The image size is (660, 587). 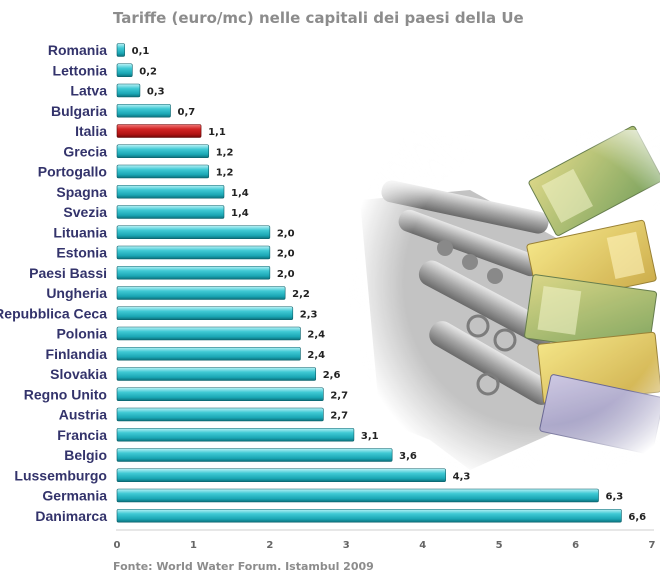 What do you see at coordinates (143, 110) in the screenshot?
I see `bar-bulgaria` at bounding box center [143, 110].